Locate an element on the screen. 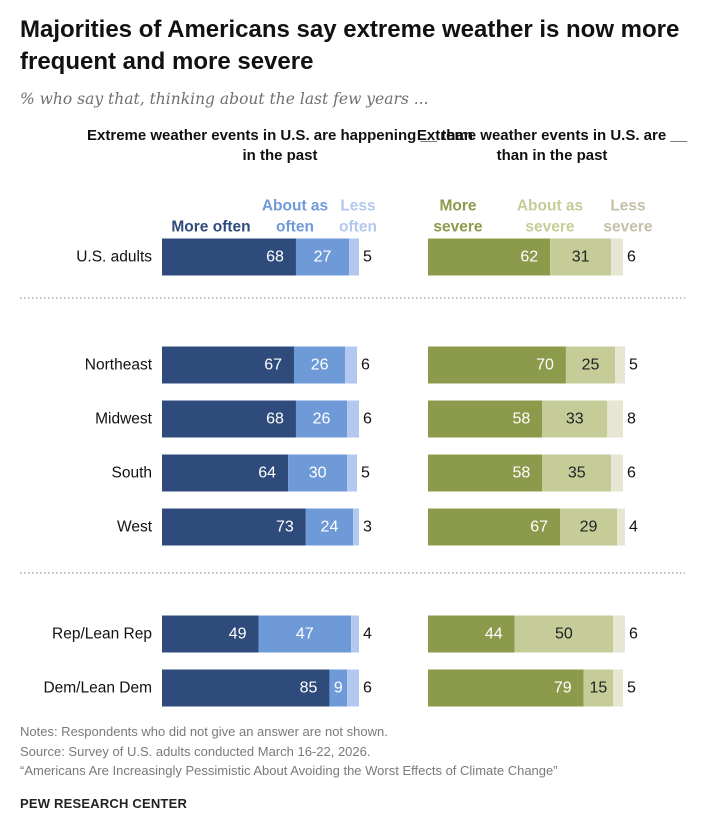 Image resolution: width=728 pixels, height=832 pixels. brand-logo: PEW RESEARCH CENTER is located at coordinates (104, 803).